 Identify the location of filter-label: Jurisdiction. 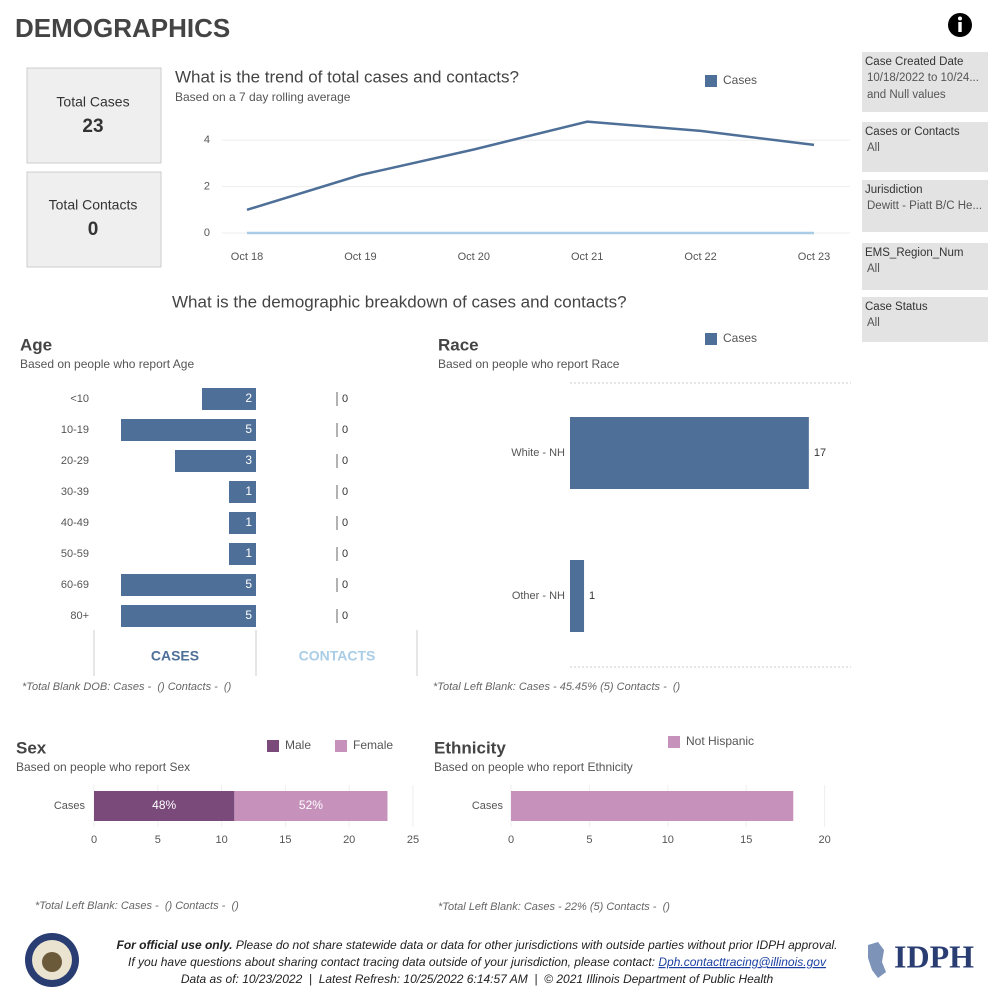
(894, 190).